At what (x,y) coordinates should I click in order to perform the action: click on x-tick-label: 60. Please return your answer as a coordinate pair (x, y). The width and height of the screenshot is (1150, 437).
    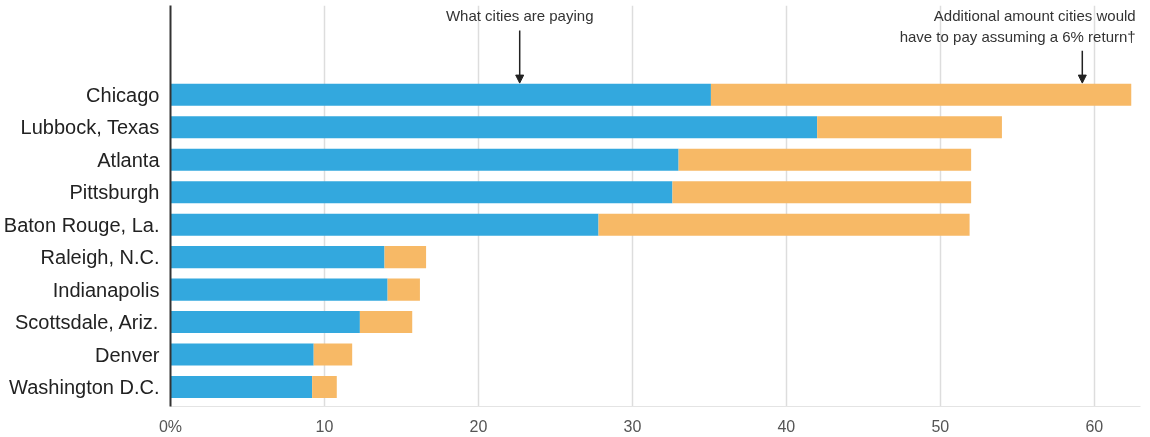
    Looking at the image, I should click on (1094, 426).